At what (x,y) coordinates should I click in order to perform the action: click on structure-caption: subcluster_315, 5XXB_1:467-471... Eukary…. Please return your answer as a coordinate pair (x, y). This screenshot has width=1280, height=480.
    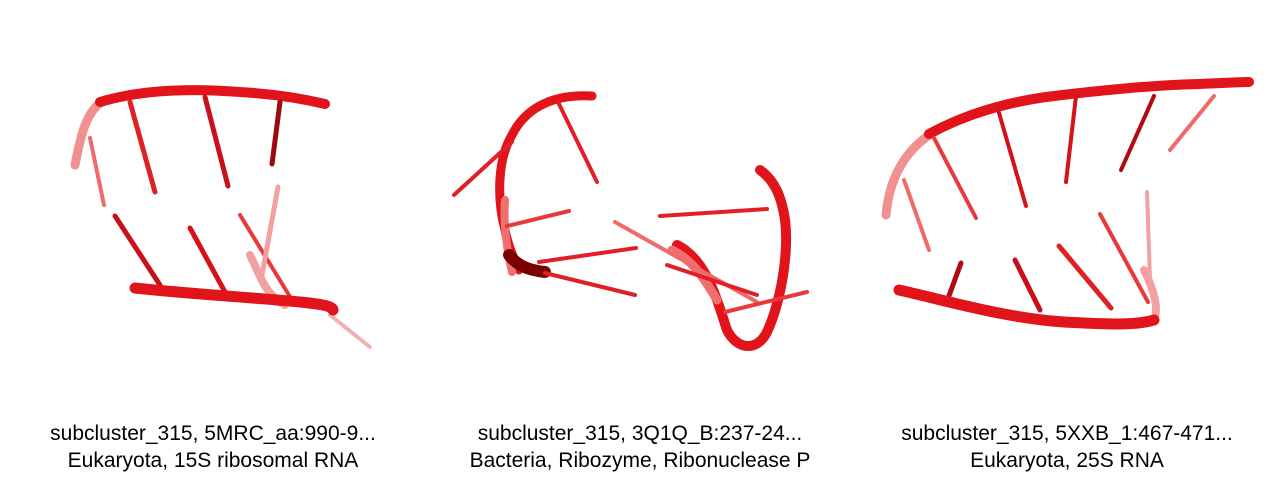
    Looking at the image, I should click on (1067, 447).